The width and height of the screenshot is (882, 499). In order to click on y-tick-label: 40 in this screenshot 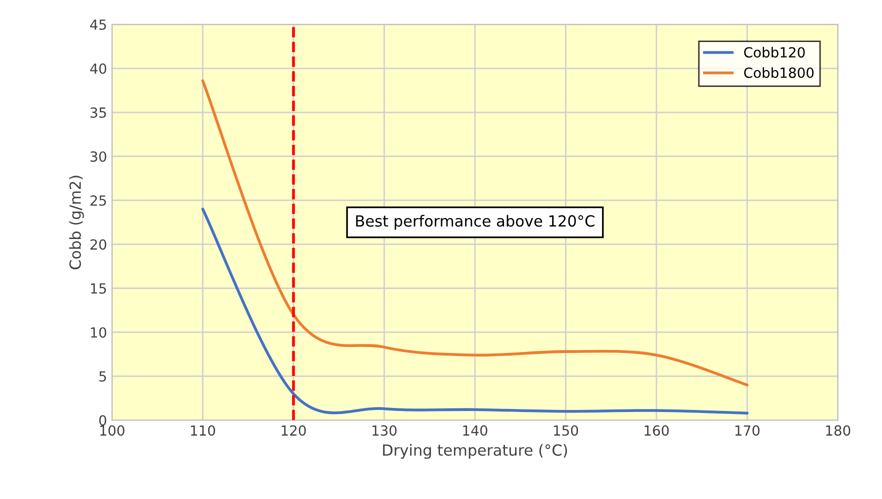, I will do `click(98, 68)`.